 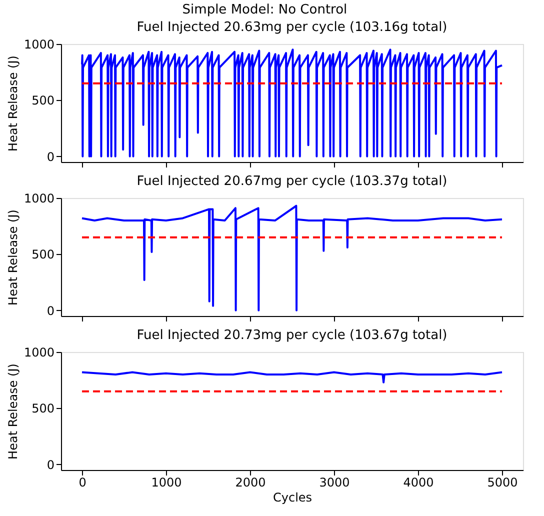 I want to click on chart-title: Fuel Injected 20.73mg per cycle (103.67g total), so click(x=292, y=335).